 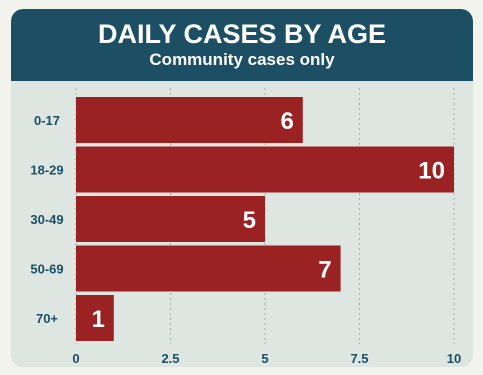 What do you see at coordinates (359, 358) in the screenshot?
I see `x-tick-label: 7.5` at bounding box center [359, 358].